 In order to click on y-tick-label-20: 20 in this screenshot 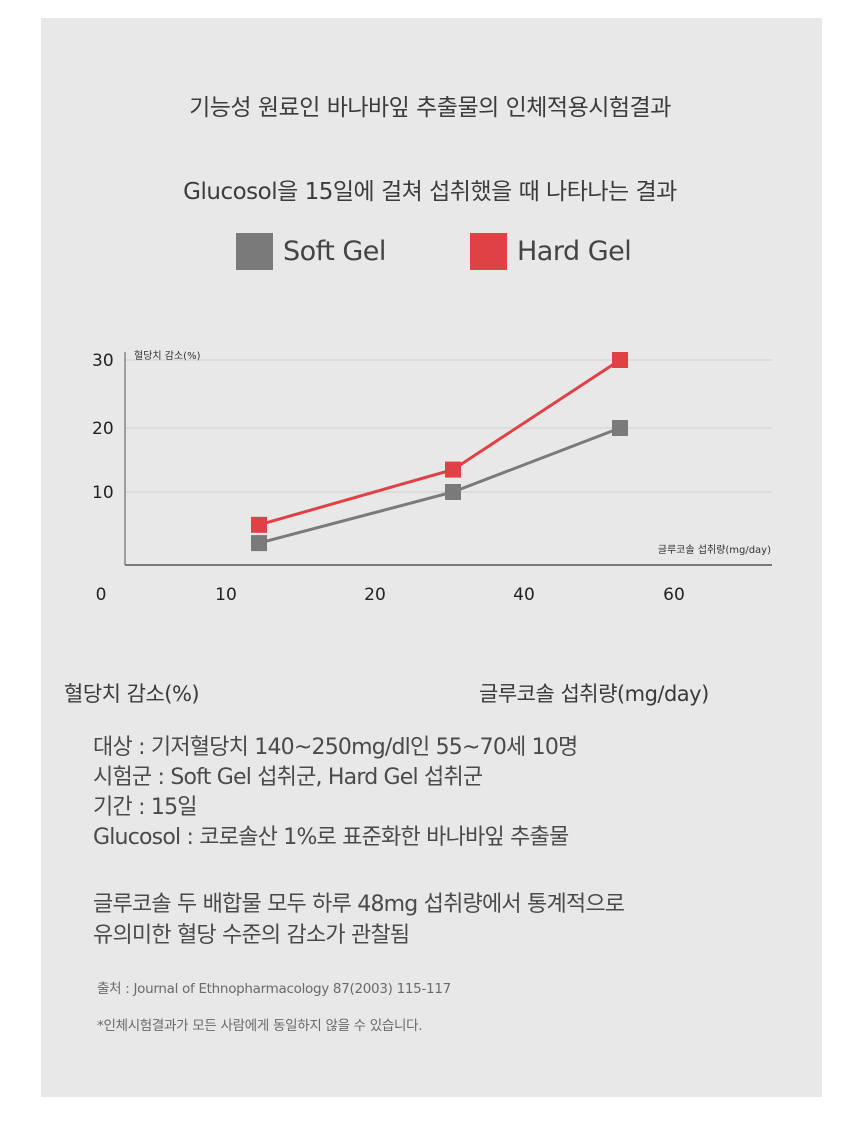, I will do `click(103, 429)`.